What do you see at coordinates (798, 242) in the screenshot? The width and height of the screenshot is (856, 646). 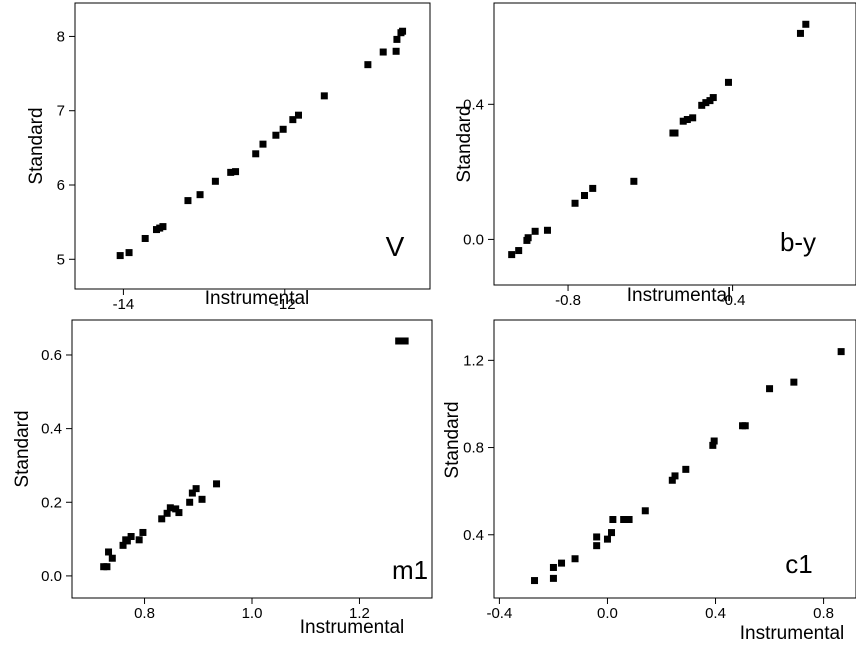 I see `panel-label: b-y` at bounding box center [798, 242].